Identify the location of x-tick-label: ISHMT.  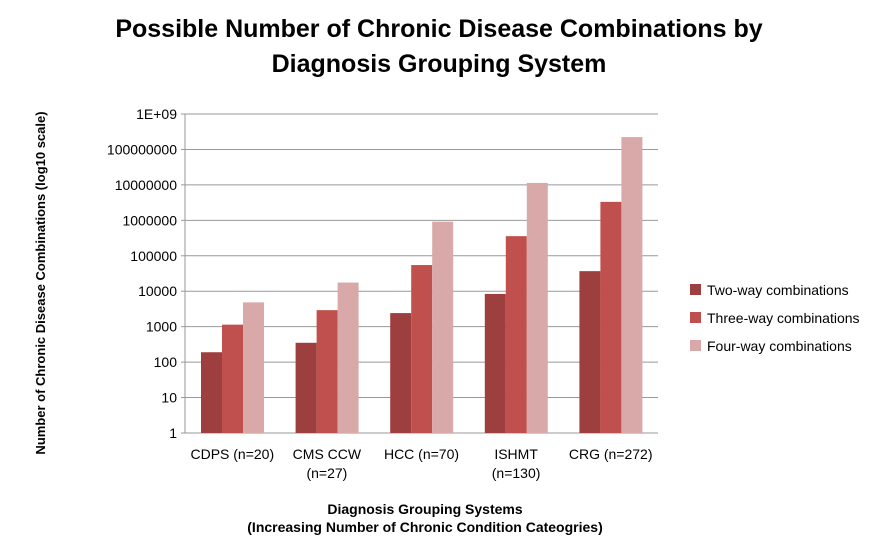
(516, 454).